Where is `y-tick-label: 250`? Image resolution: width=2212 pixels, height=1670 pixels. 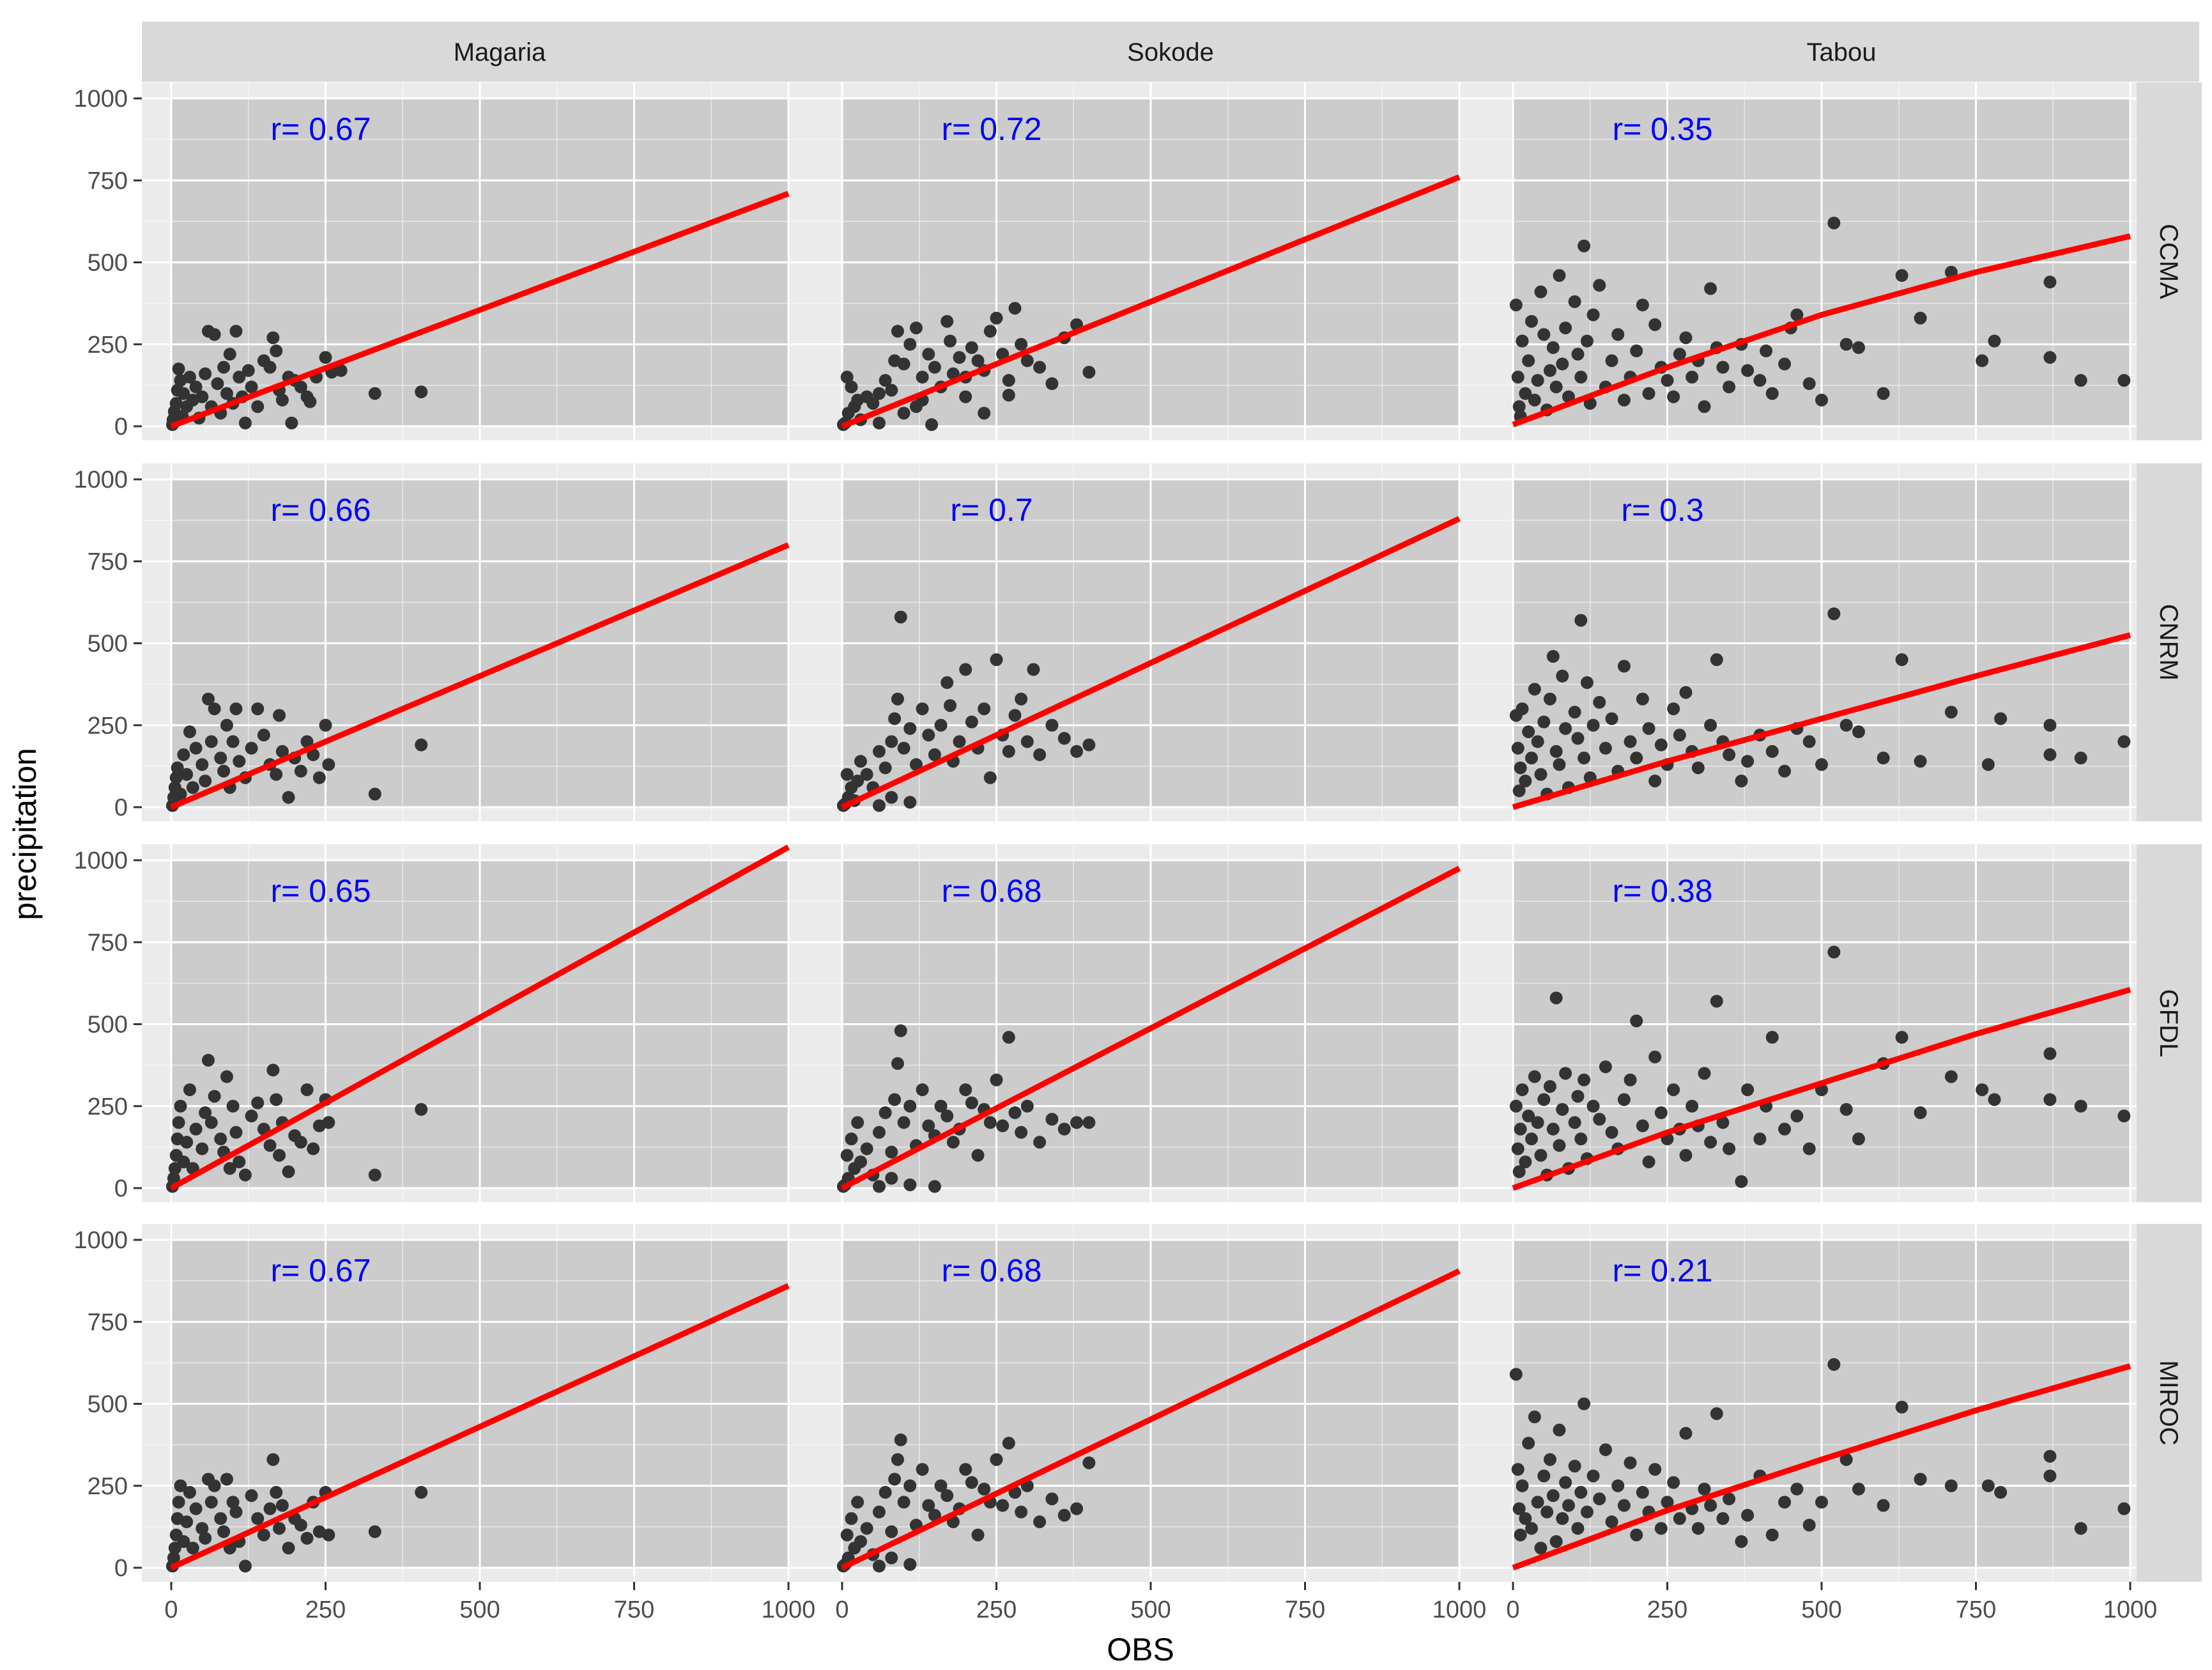 y-tick-label: 250 is located at coordinates (108, 346).